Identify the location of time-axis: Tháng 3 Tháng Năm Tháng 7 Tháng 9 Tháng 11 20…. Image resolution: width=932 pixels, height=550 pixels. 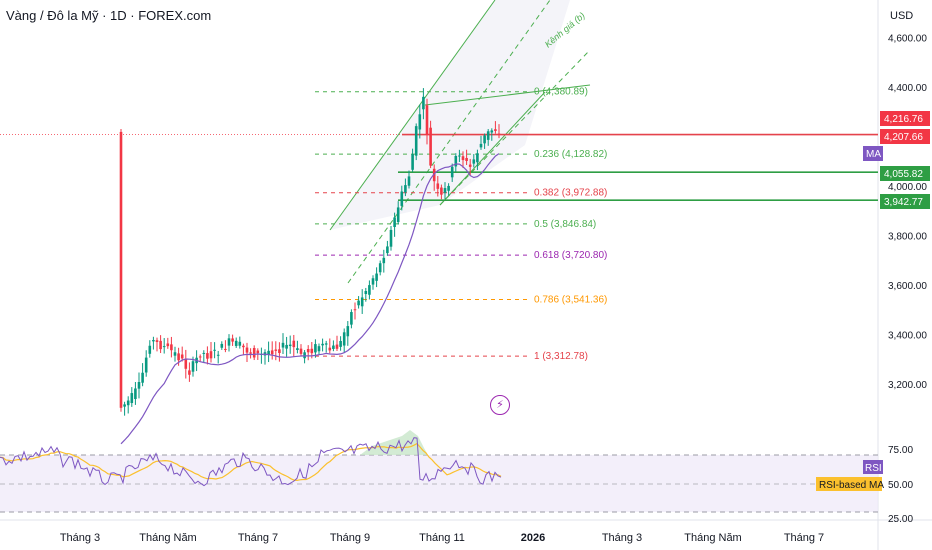
(442, 538).